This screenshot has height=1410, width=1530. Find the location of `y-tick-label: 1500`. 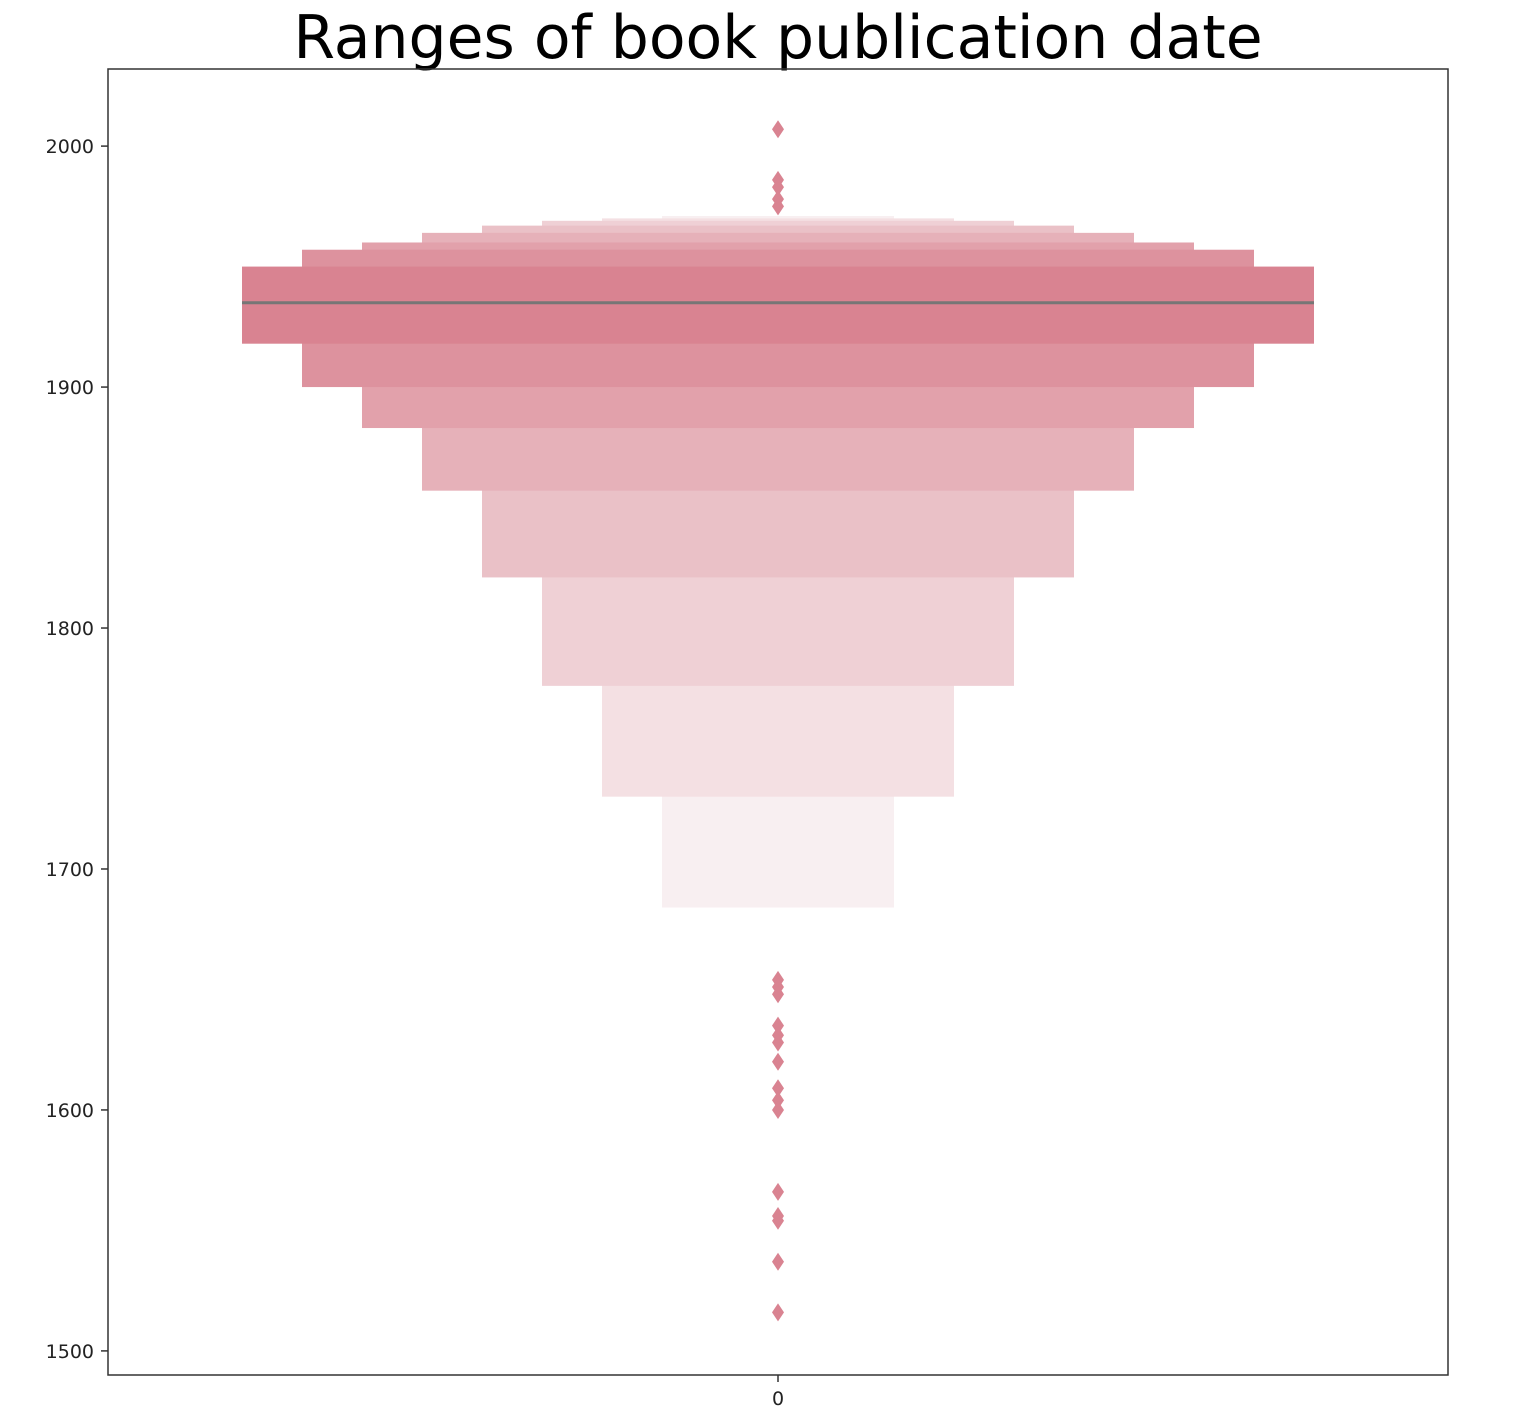

y-tick-label: 1500 is located at coordinates (70, 1352).